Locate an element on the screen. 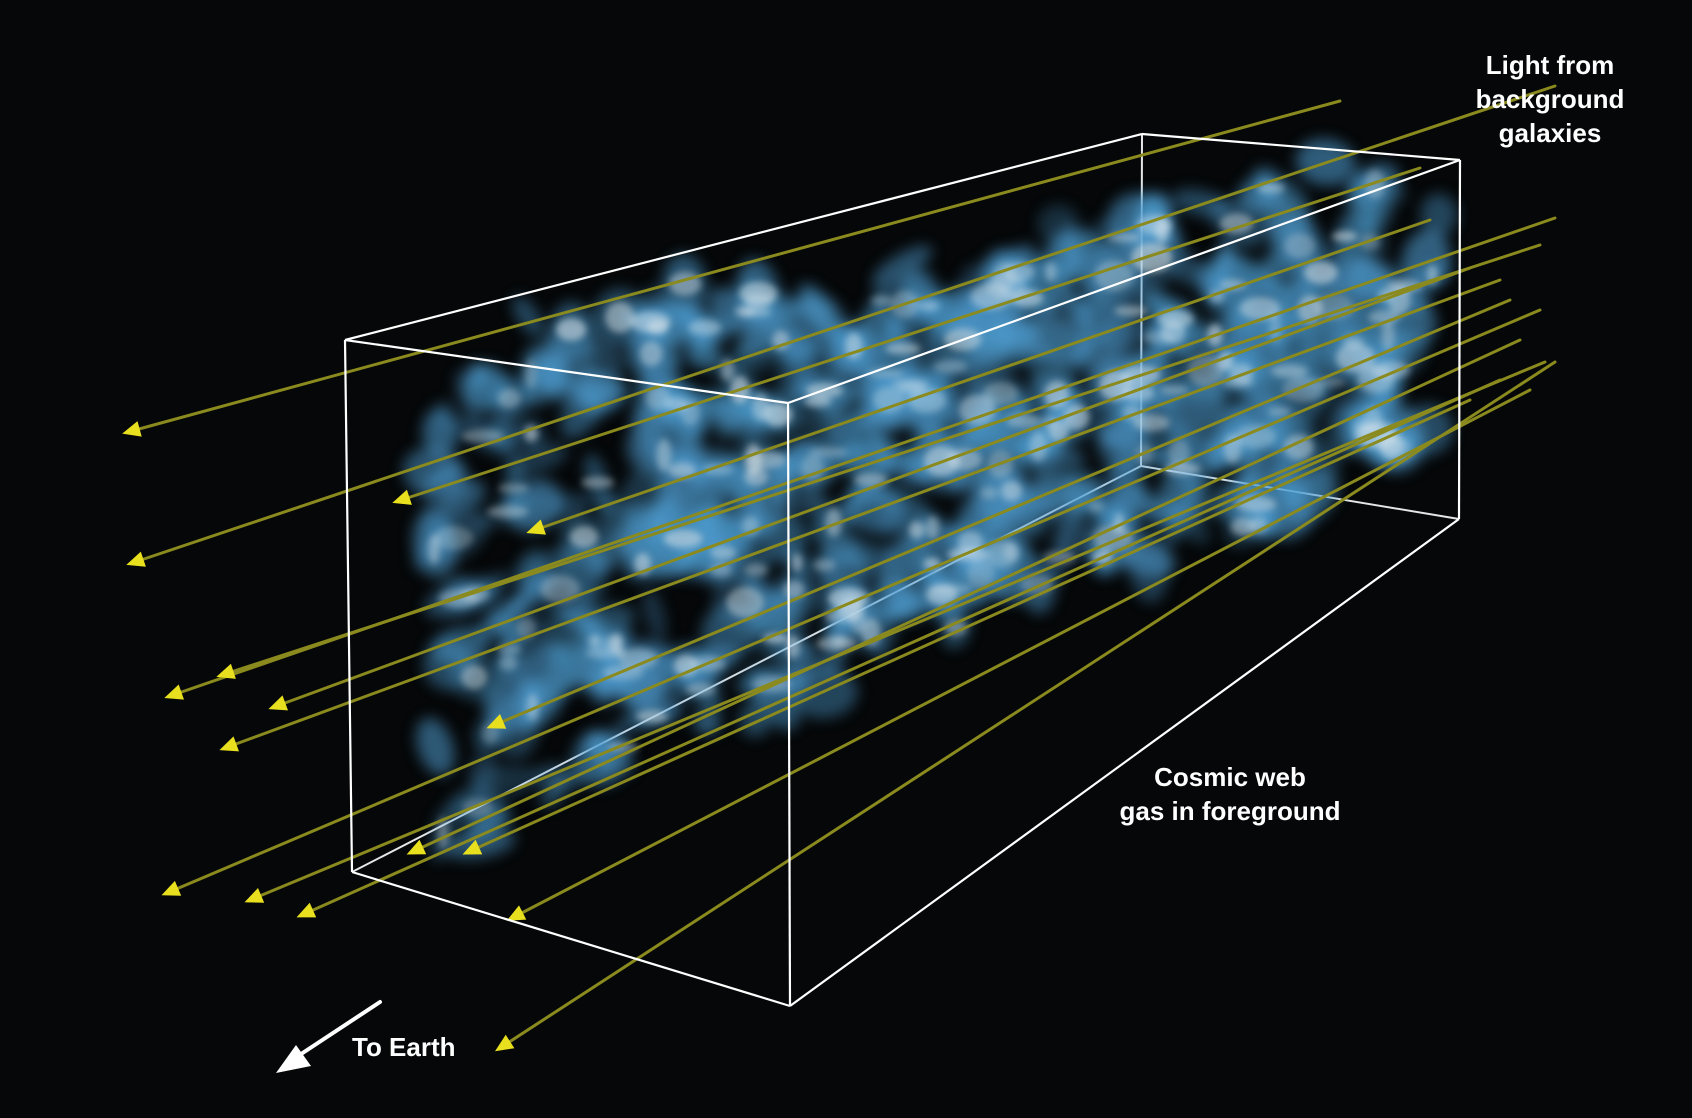  to-earth-label: To Earth is located at coordinates (404, 1047).